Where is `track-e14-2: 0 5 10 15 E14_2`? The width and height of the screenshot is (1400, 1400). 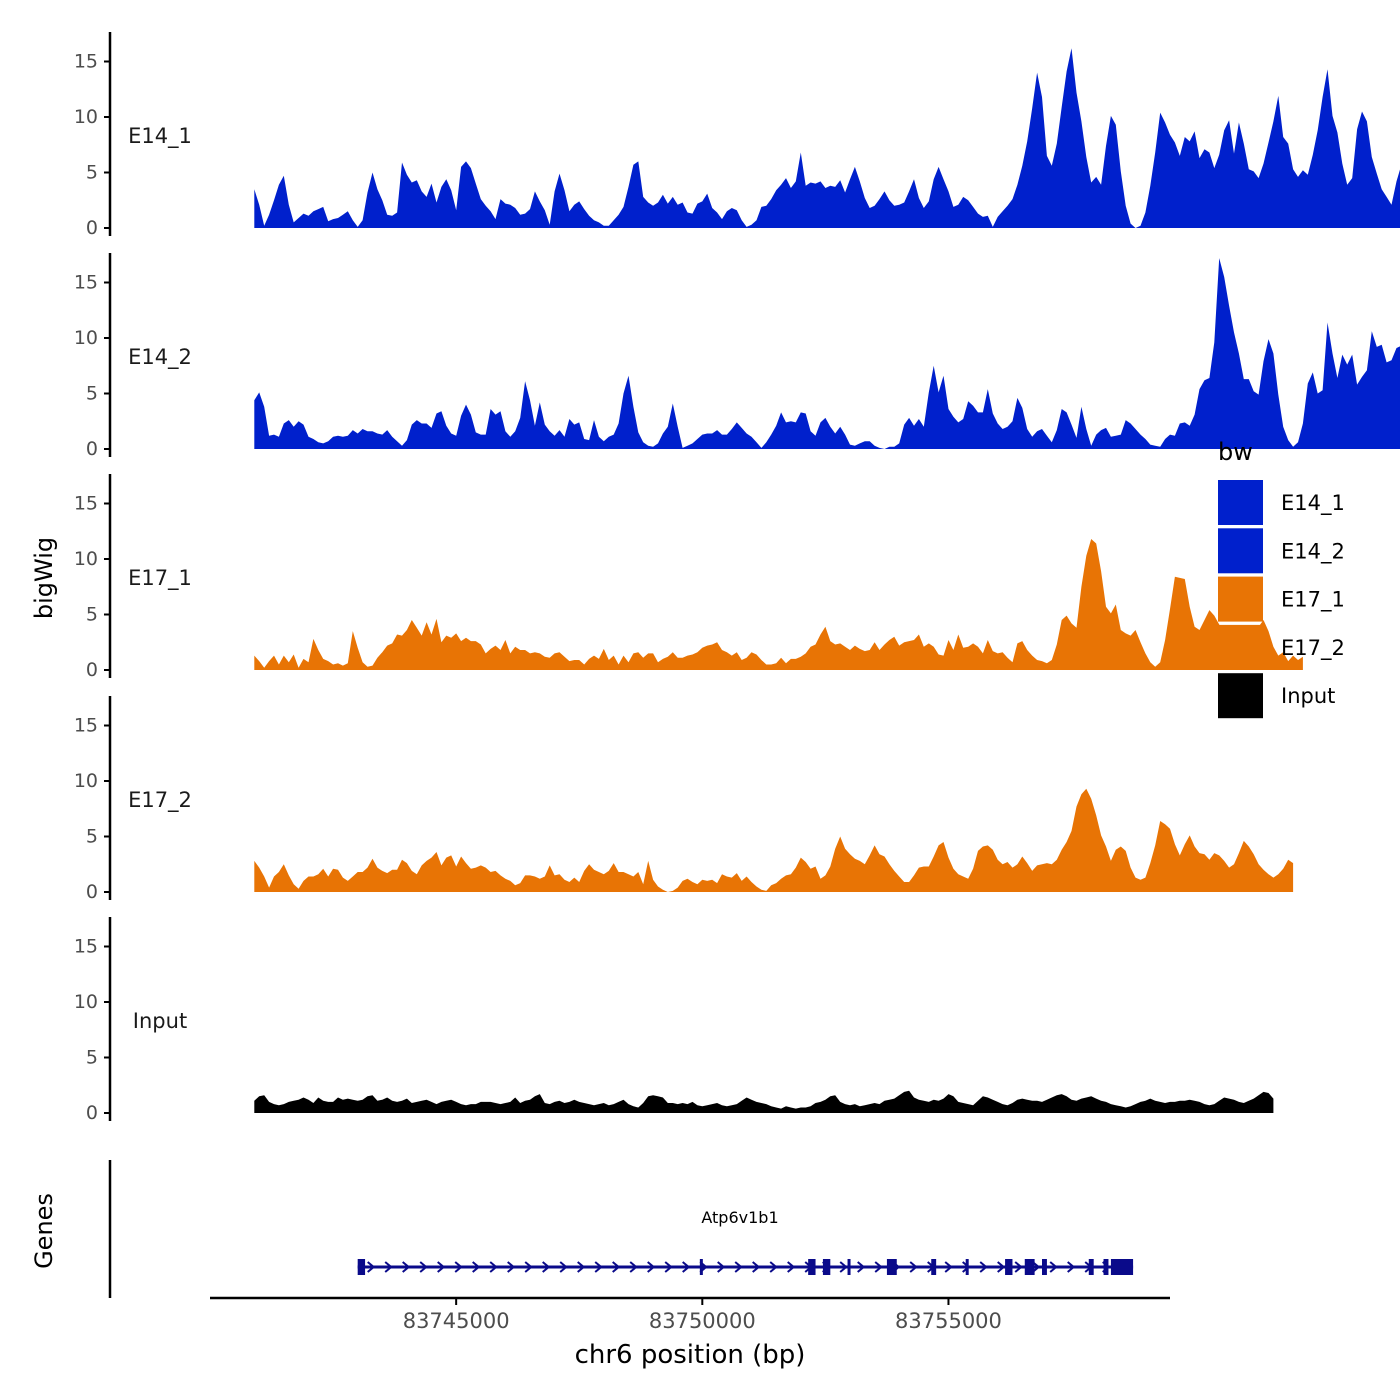 track-e14-2: 0 5 10 15 E14_2 is located at coordinates (737, 356).